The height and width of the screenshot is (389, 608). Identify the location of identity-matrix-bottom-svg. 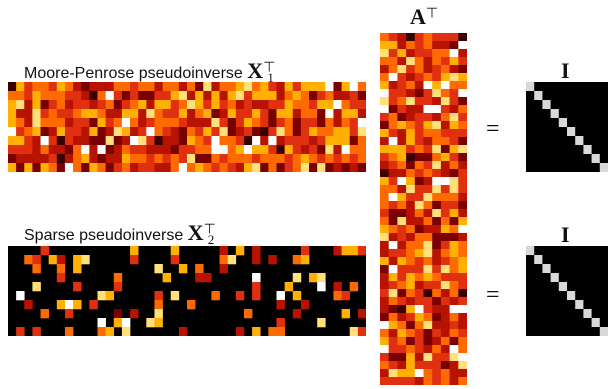
(567, 291).